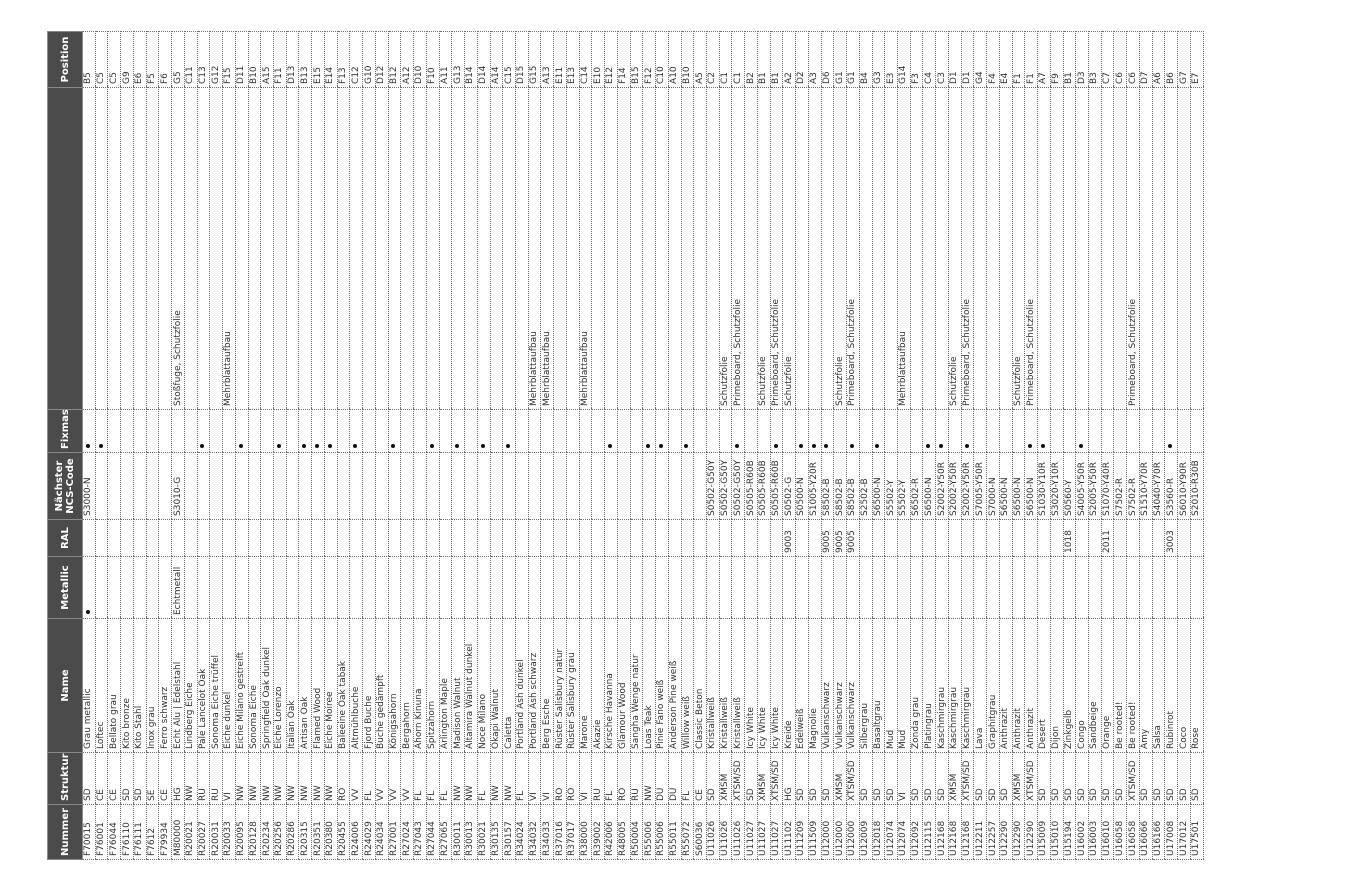  What do you see at coordinates (420, 445) in the screenshot?
I see `table-row: R27043 FL Ahorn Kinuna D10` at bounding box center [420, 445].